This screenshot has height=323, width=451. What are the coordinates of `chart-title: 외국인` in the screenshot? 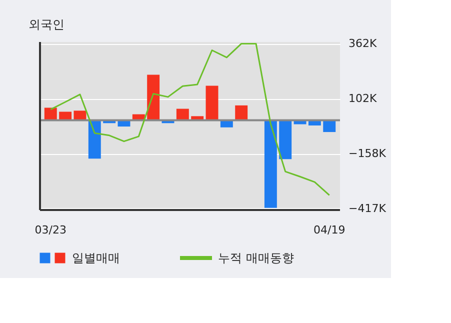 It's located at (46, 25).